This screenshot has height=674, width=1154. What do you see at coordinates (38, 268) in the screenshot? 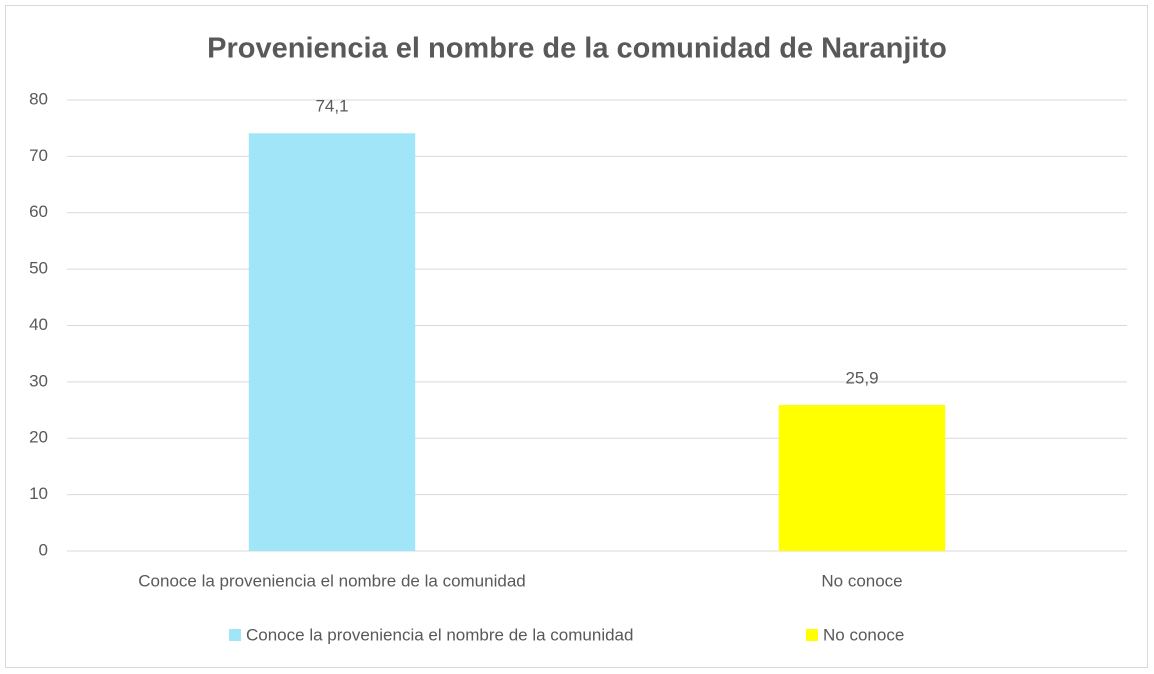
I see `y-tick-label: 50` at bounding box center [38, 268].